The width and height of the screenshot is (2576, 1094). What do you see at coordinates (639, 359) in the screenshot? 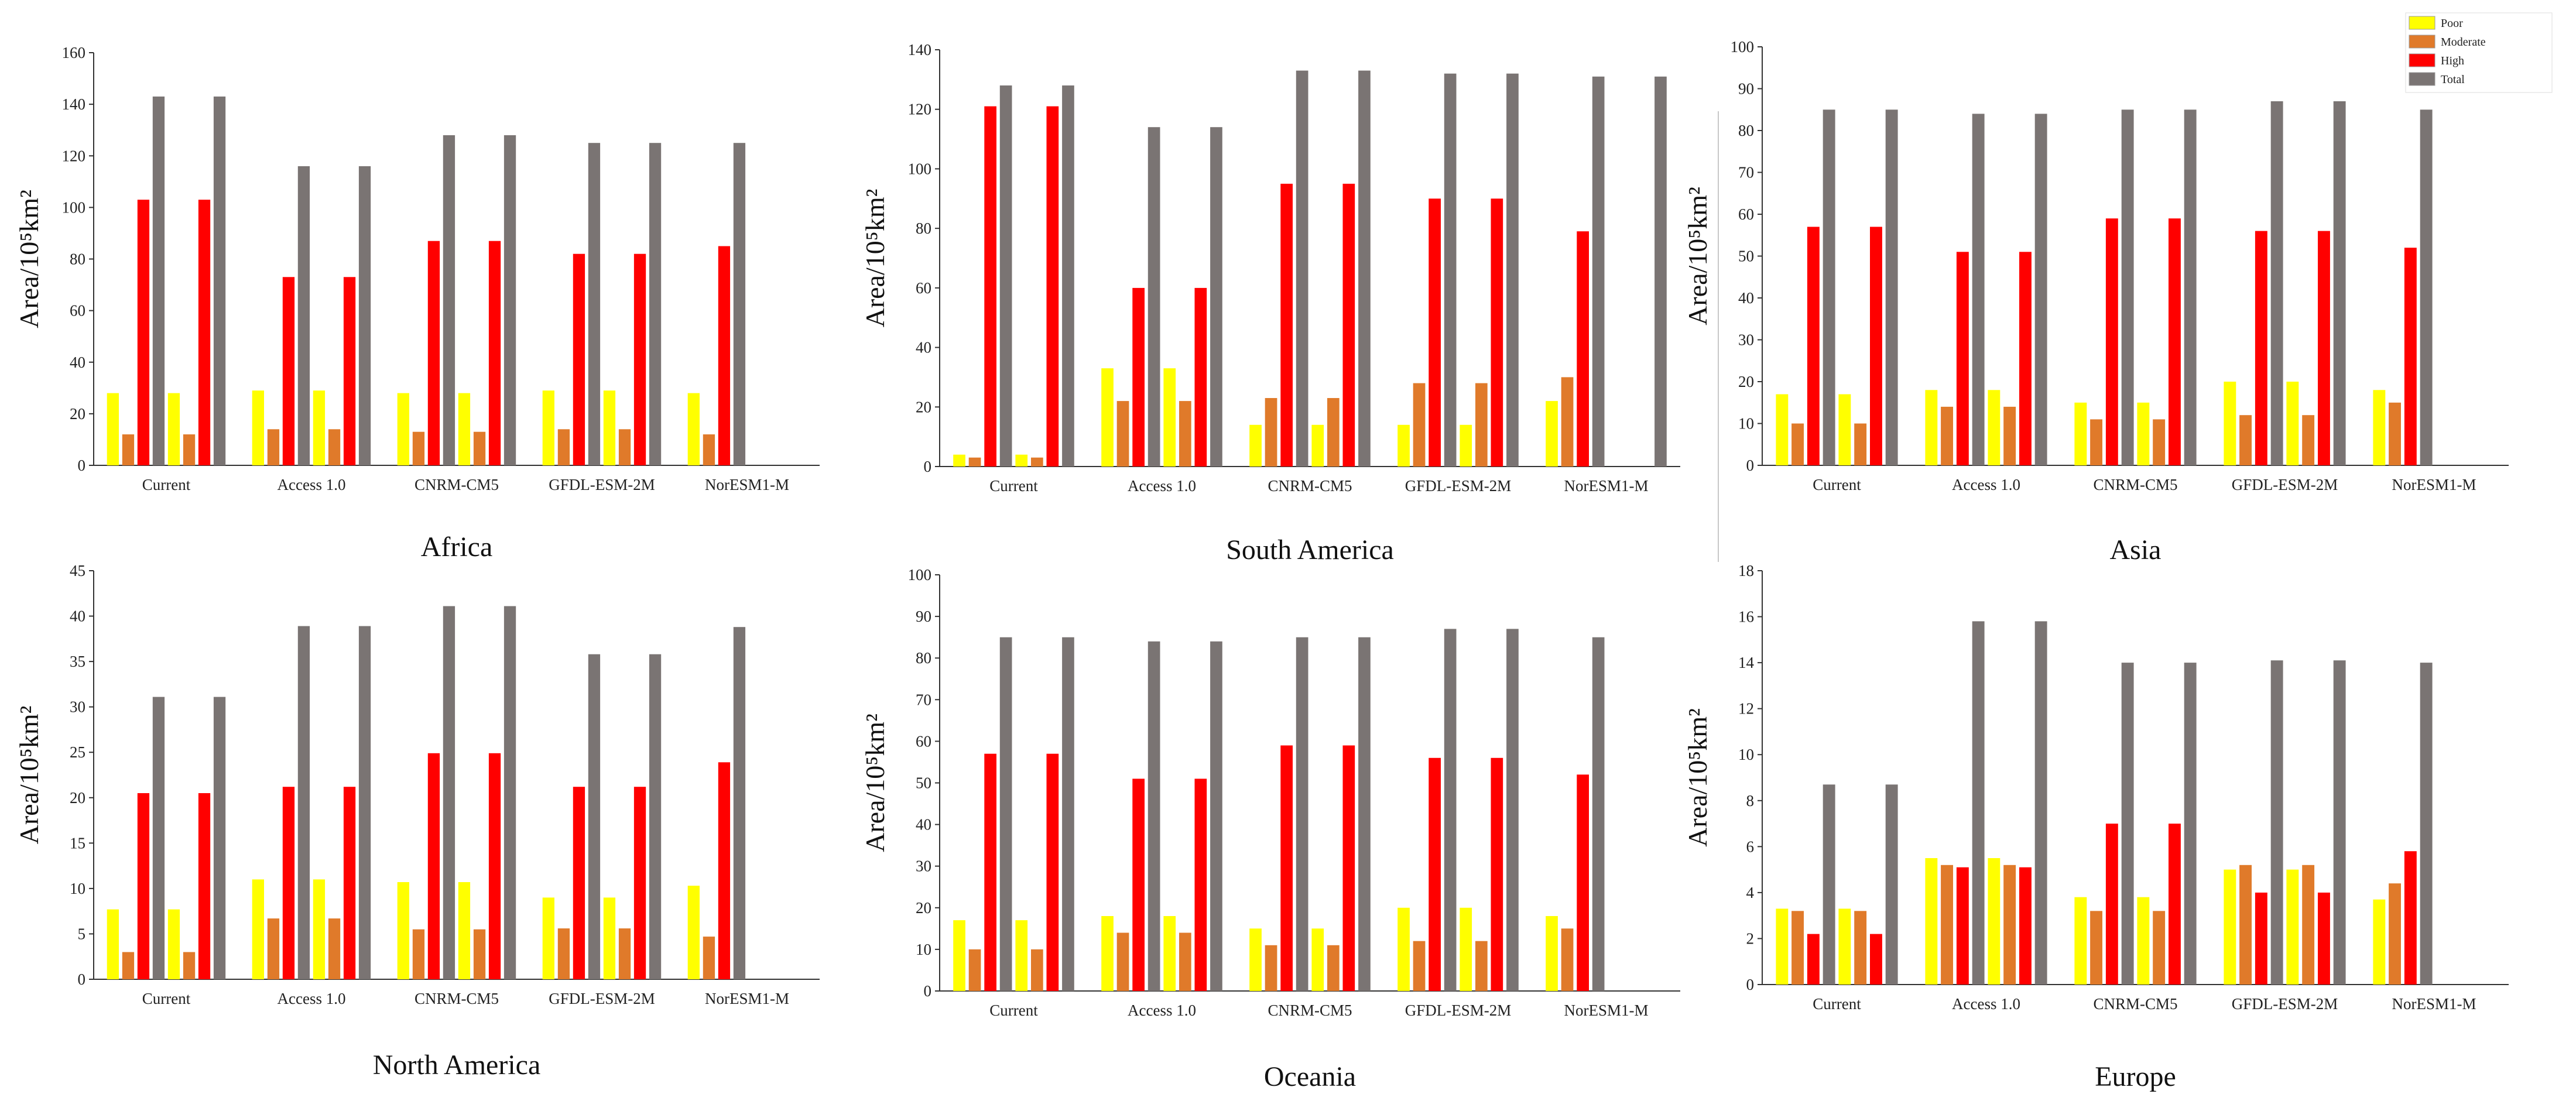
I see `africa-bar-gfdl-esm-2m-high` at bounding box center [639, 359].